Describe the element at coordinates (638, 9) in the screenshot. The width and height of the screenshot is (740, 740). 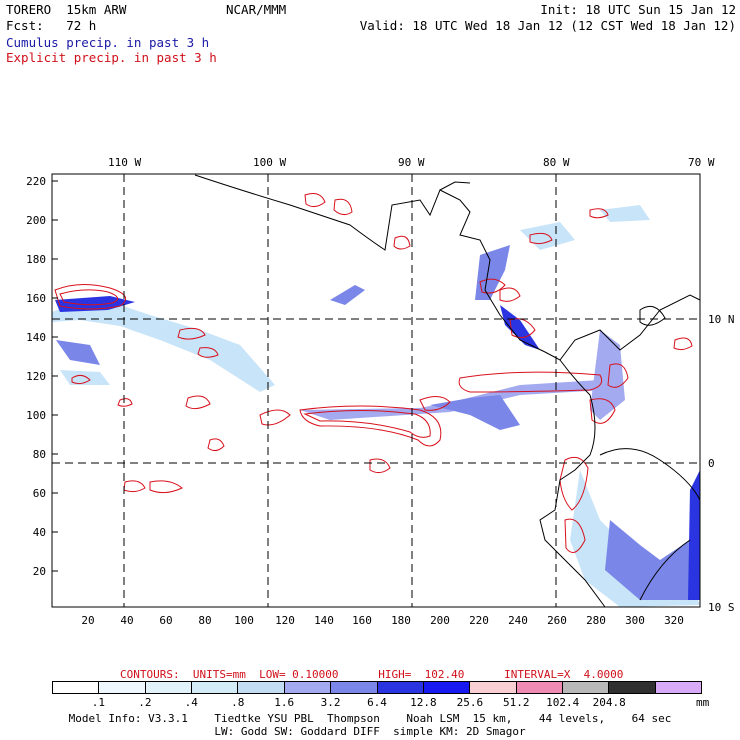
I see `init-time: Init: 18 UTC Sun 15 Jan 12` at that location.